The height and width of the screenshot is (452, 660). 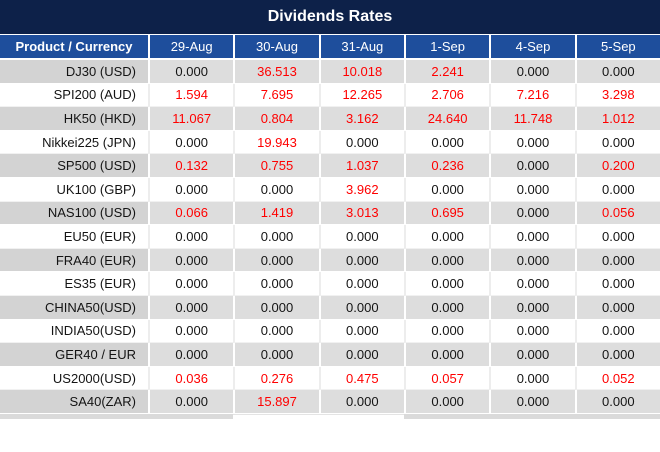 I want to click on value-cell: 12.265, so click(x=361, y=95).